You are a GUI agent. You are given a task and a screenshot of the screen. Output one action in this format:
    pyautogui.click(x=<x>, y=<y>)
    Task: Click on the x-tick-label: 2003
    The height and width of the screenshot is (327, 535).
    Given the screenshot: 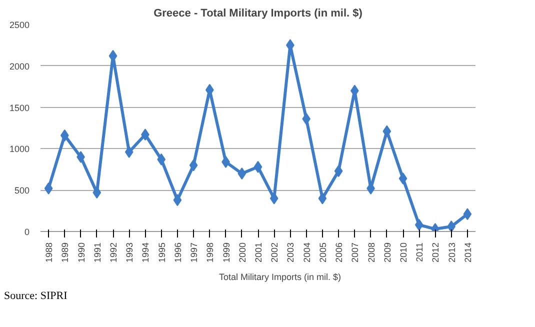 What is the action you would take?
    pyautogui.click(x=291, y=252)
    